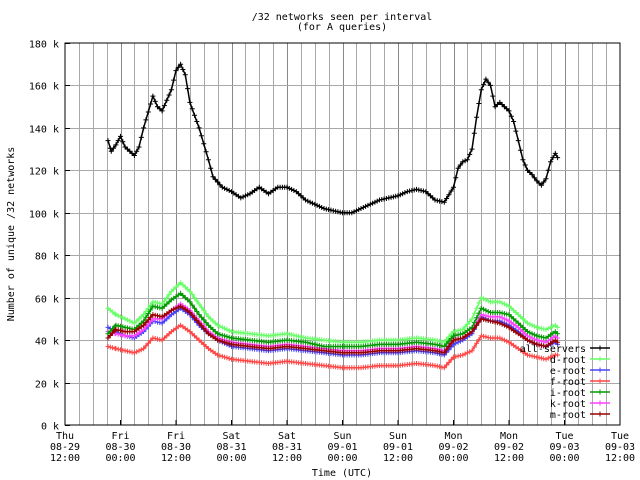 This screenshot has height=480, width=640. What do you see at coordinates (120, 447) in the screenshot?
I see `x-tick-label: 08-30` at bounding box center [120, 447].